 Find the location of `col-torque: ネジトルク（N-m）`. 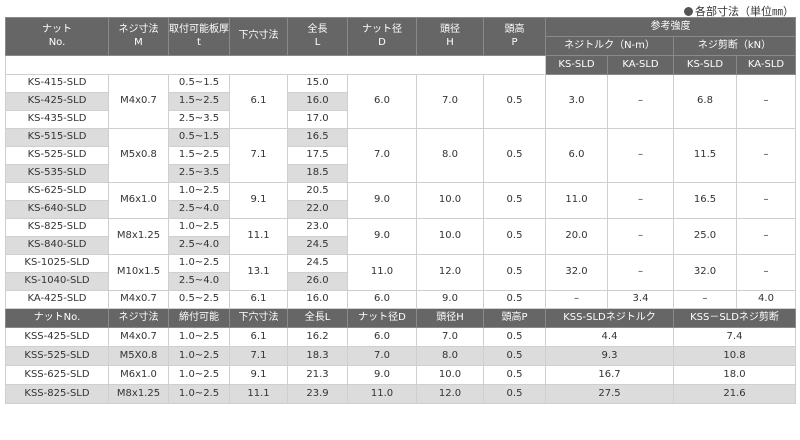

col-torque: ネジトルク（N-m） is located at coordinates (609, 46).